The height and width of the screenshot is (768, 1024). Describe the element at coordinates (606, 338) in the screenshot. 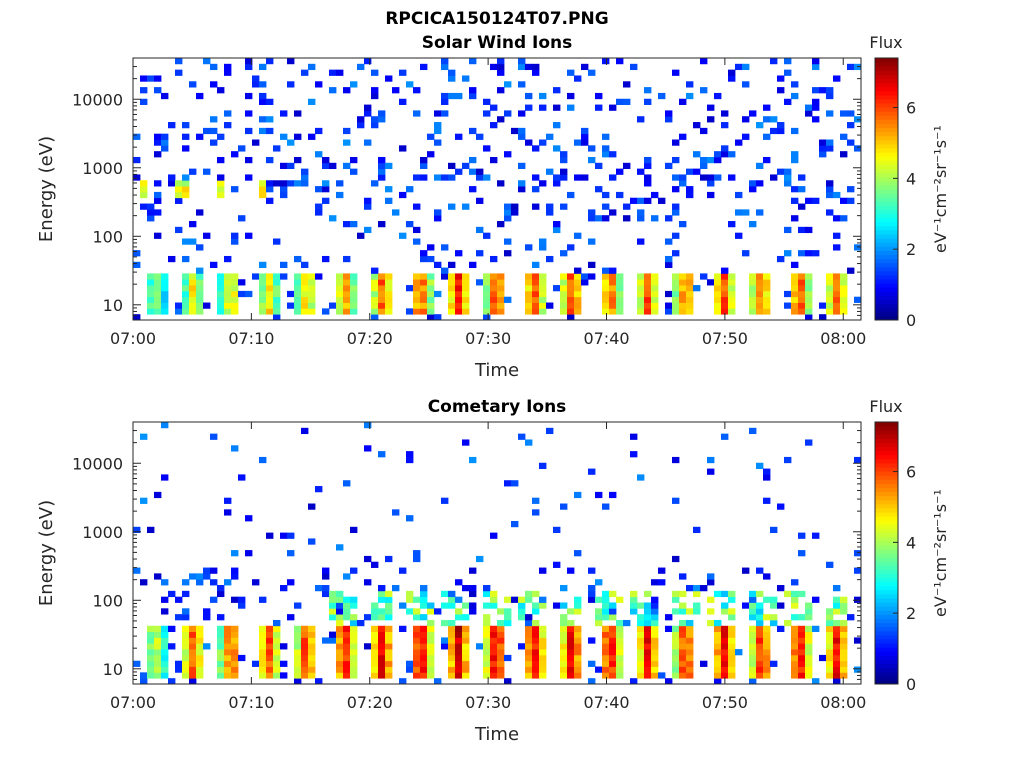

I see `x-tick-label: 07:40` at that location.